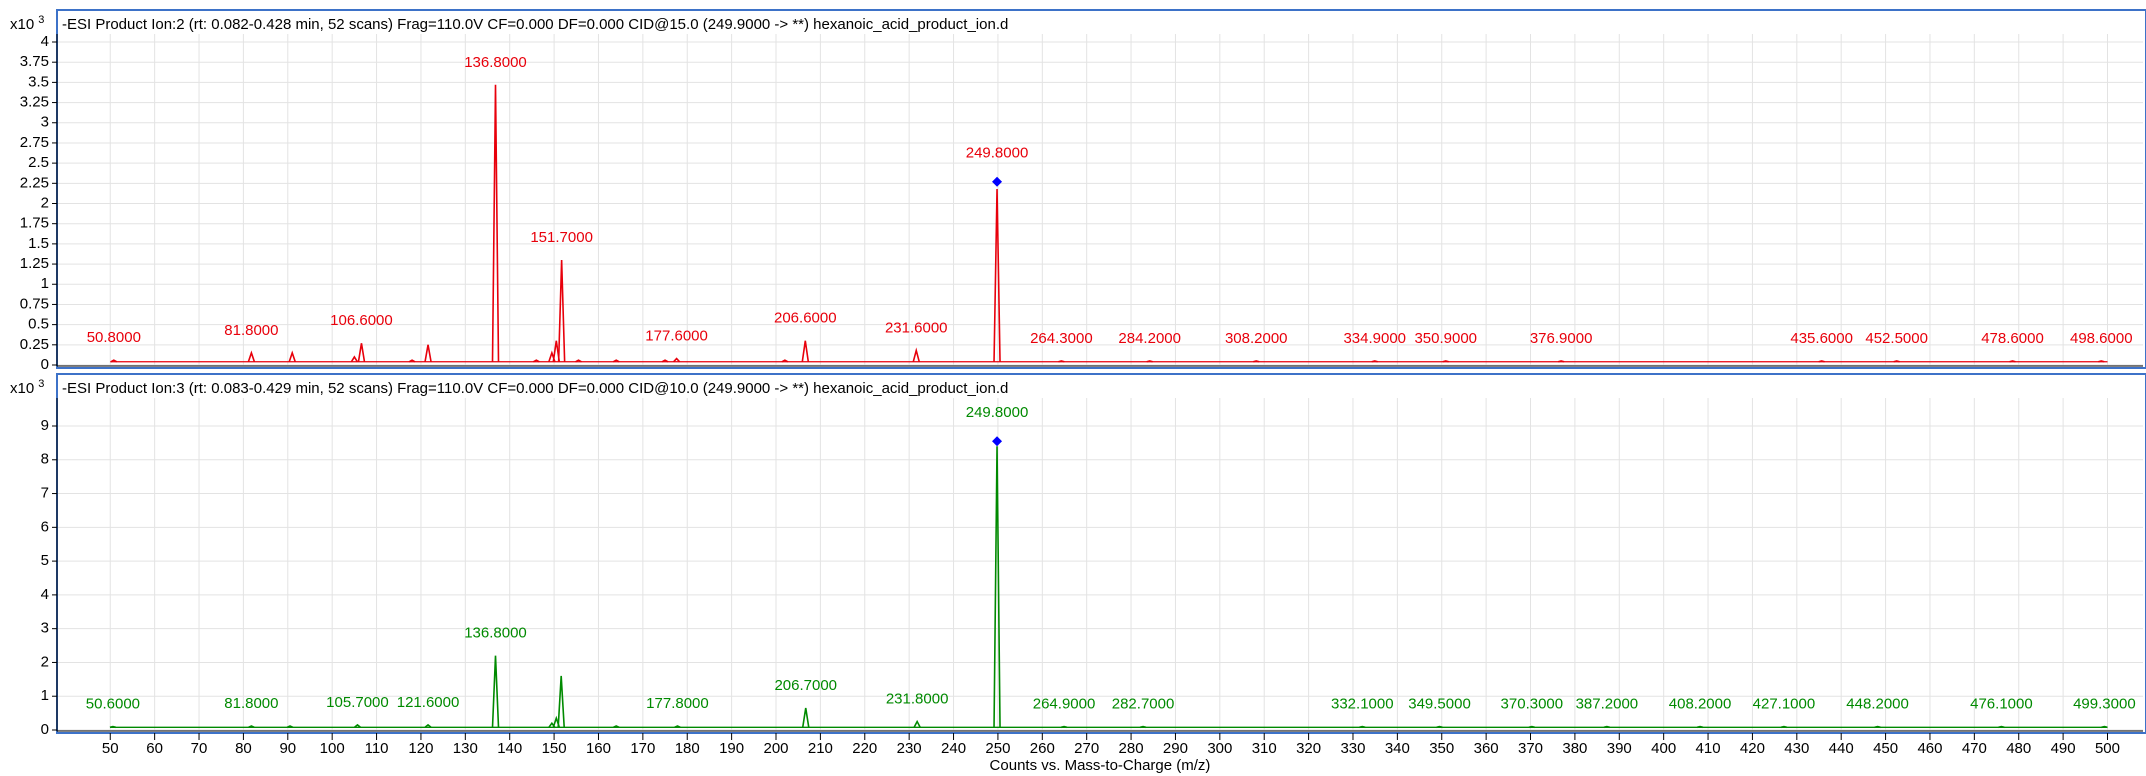 The height and width of the screenshot is (776, 2146). Describe the element at coordinates (2107, 748) in the screenshot. I see `x-tick-label: 500` at that location.